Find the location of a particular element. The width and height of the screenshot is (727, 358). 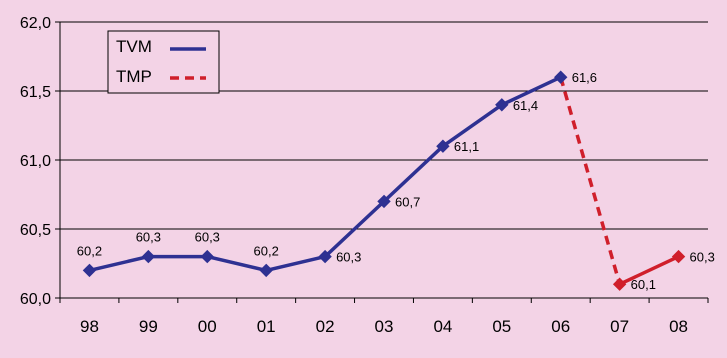

x-tick-label: 05 is located at coordinates (501, 326).